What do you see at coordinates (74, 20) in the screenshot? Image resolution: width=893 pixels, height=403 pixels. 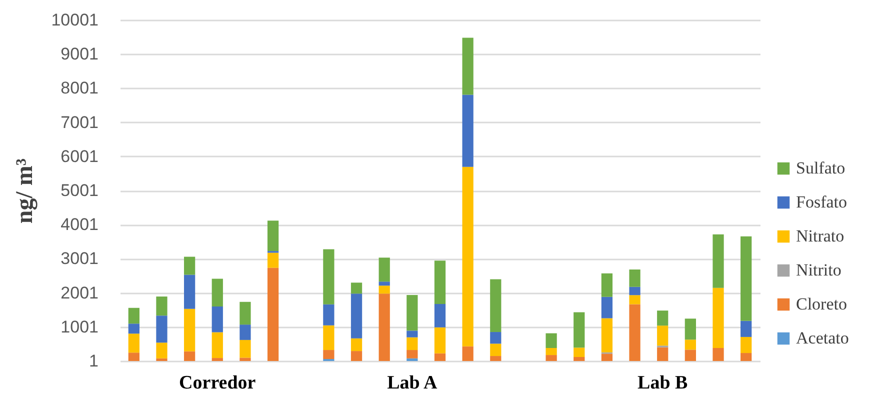 I see `y-tick-label: 10001` at bounding box center [74, 20].